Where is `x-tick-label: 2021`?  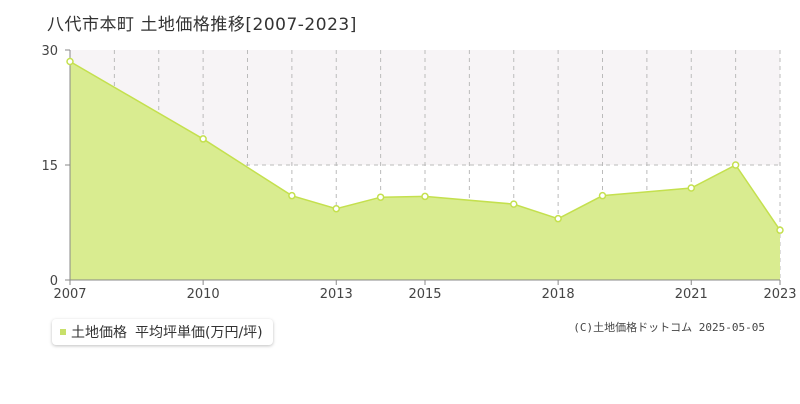
x-tick-label: 2021 is located at coordinates (691, 294).